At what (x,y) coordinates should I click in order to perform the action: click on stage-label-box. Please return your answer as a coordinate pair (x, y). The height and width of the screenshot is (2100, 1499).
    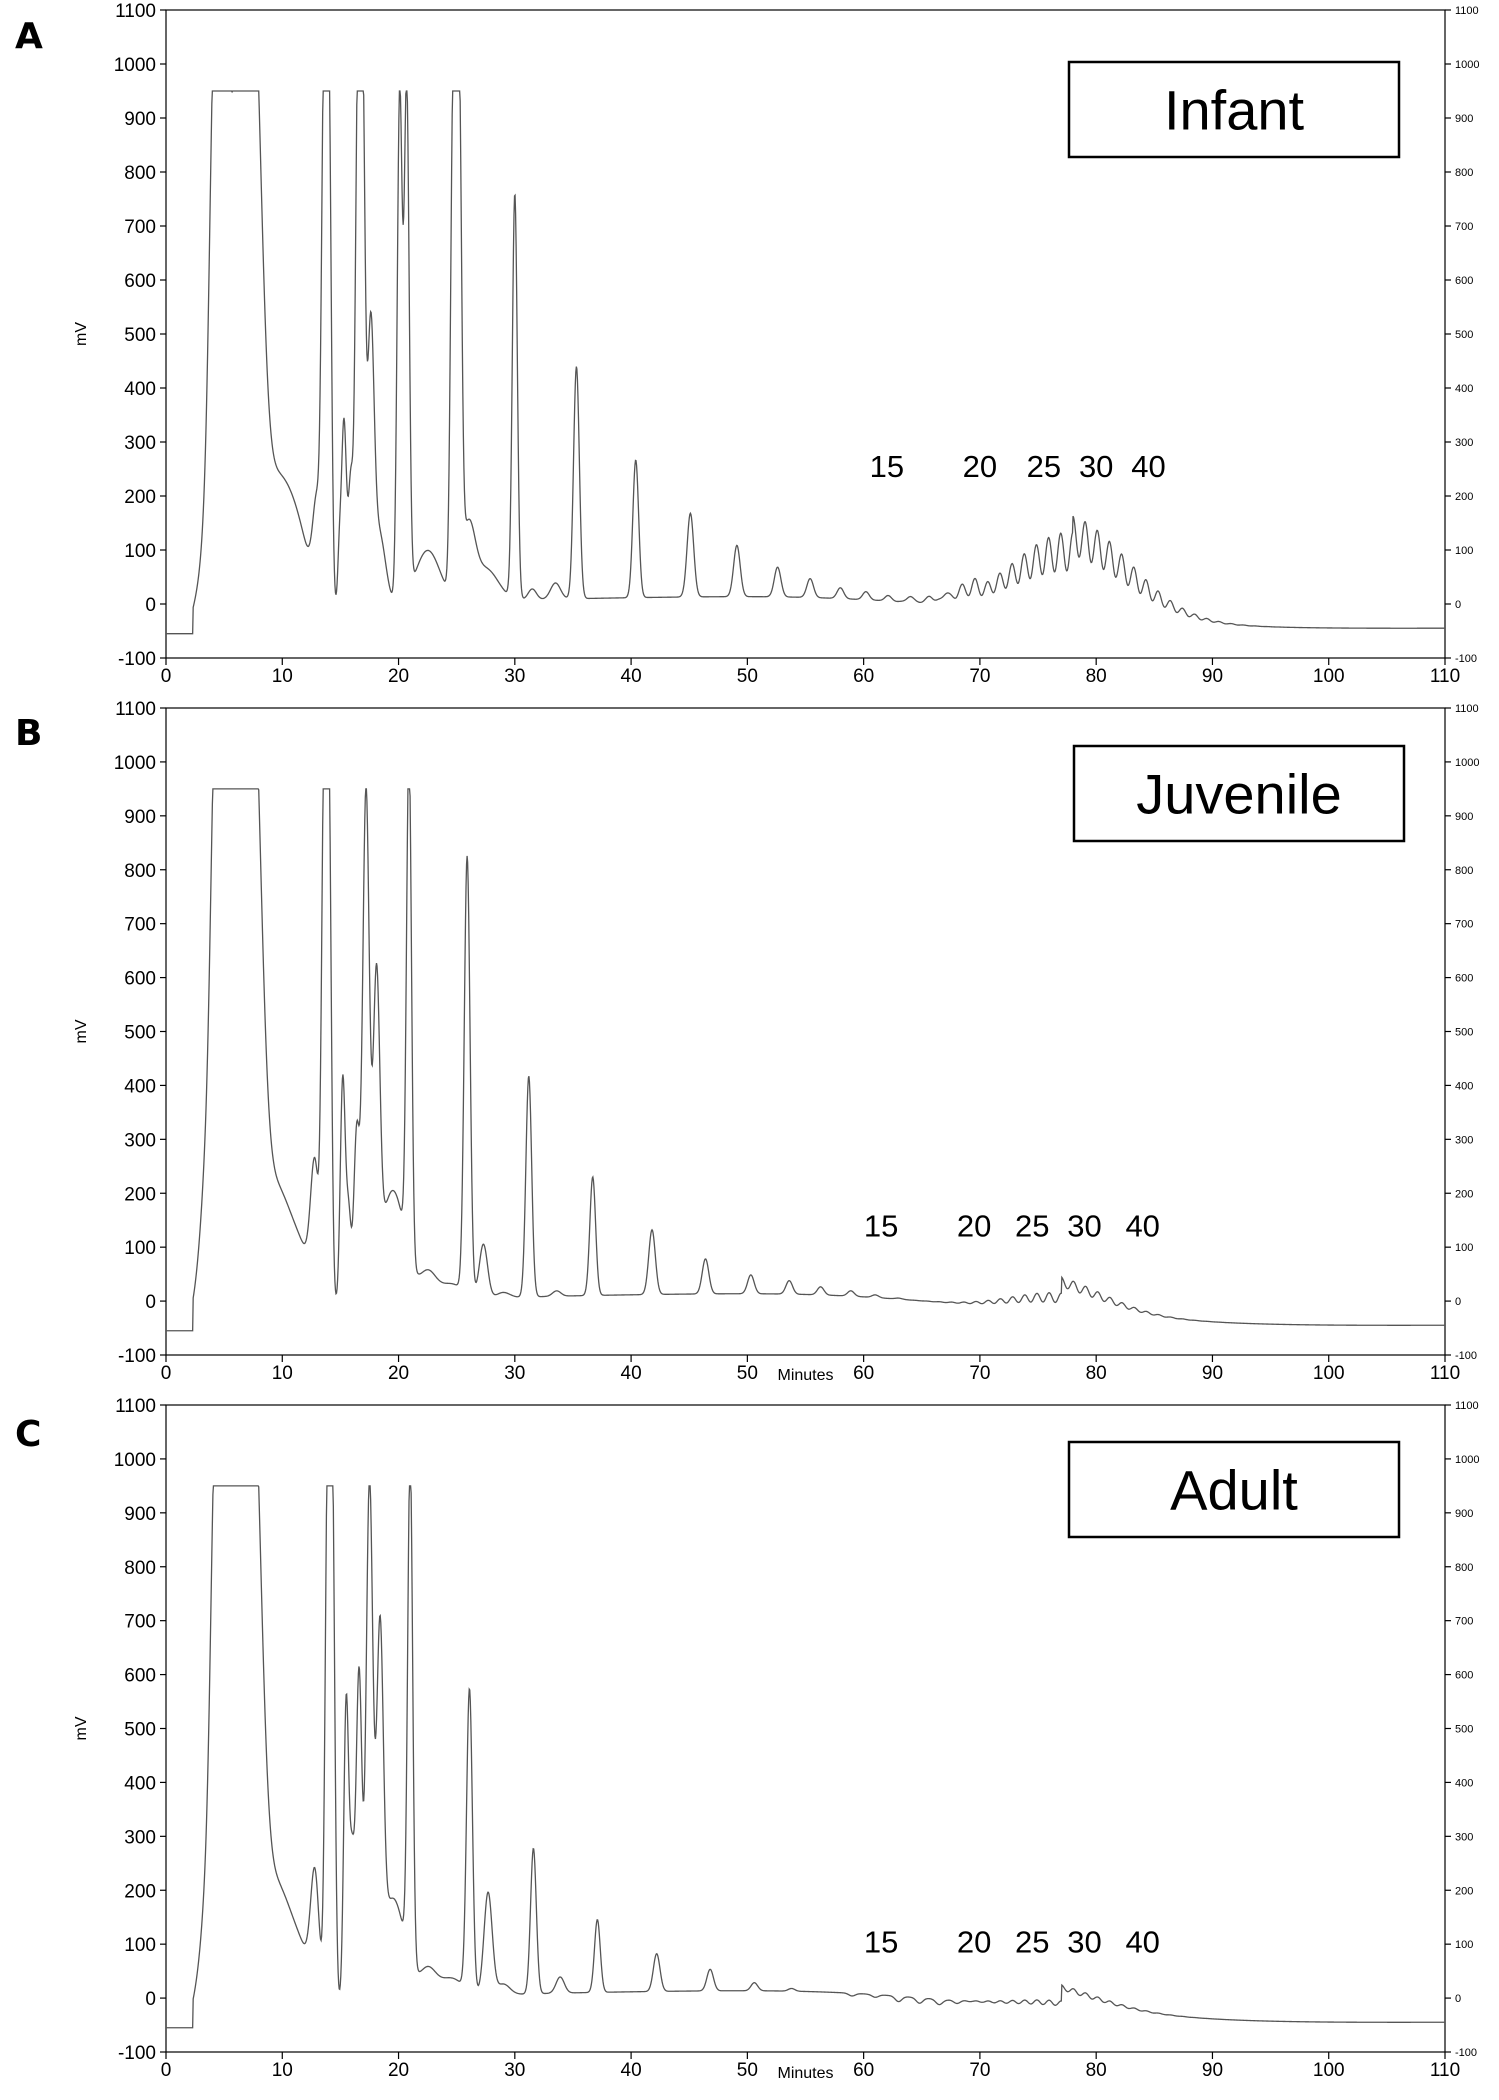
    Looking at the image, I should click on (1234, 1489).